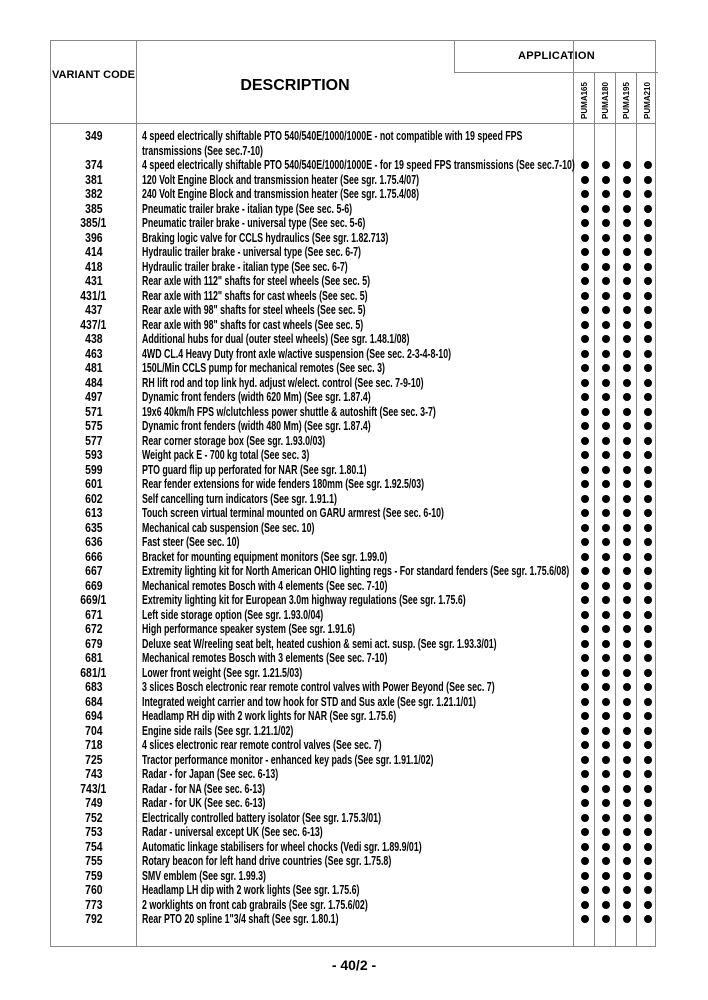 This screenshot has width=708, height=1000. I want to click on variant-code: 601, so click(93, 483).